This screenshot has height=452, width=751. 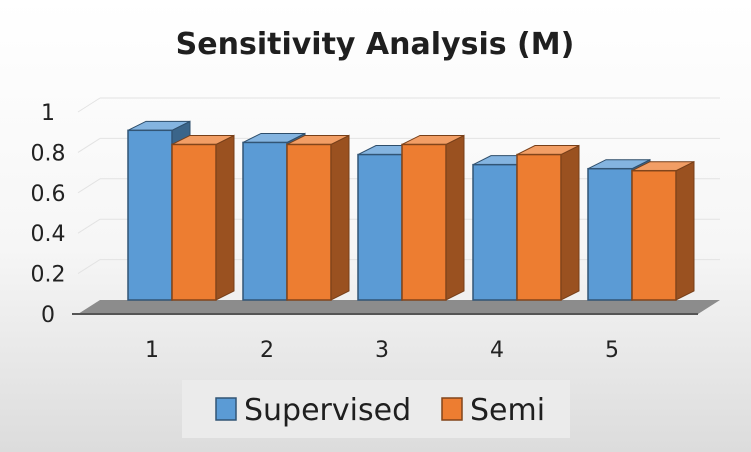 What do you see at coordinates (48, 275) in the screenshot?
I see `y-tick-label: 0.2` at bounding box center [48, 275].